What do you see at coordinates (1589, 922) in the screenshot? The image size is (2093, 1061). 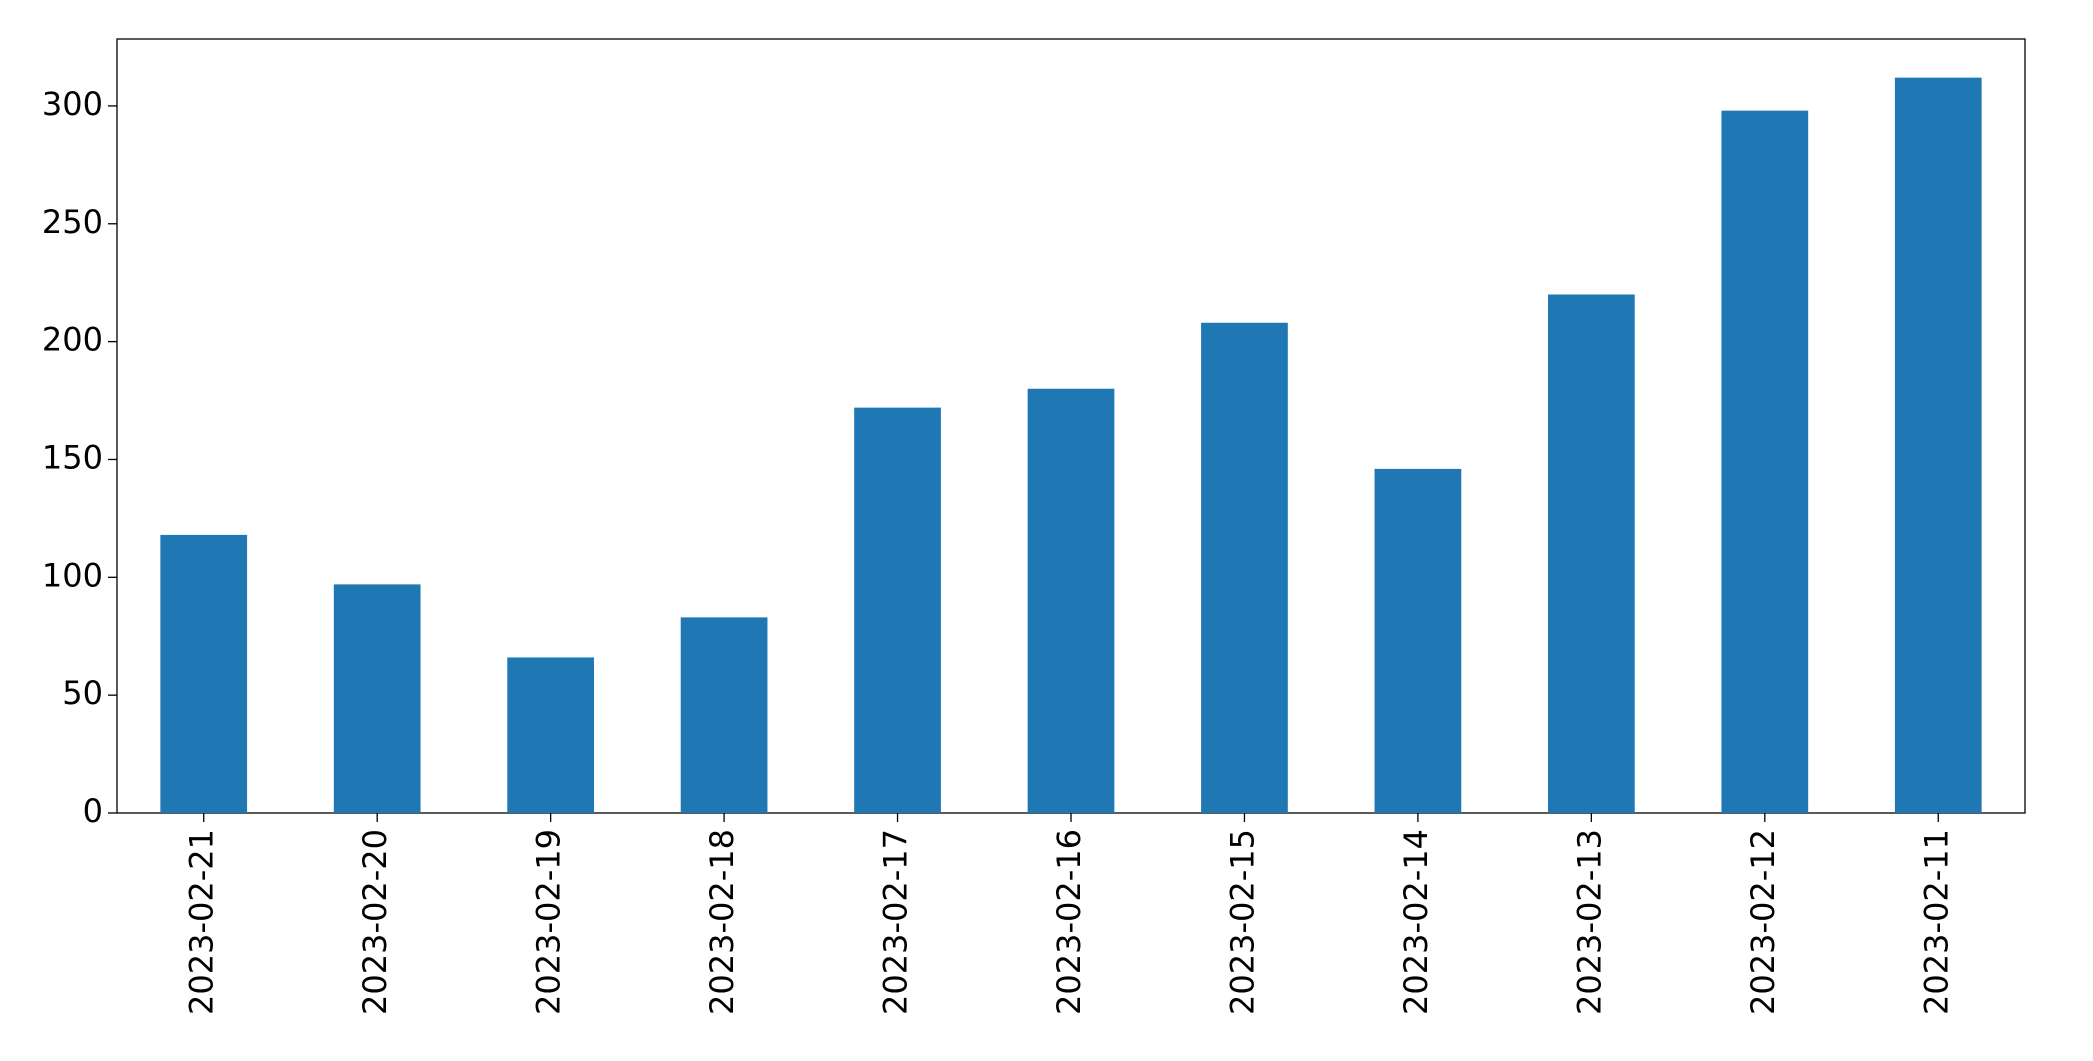 I see `x-tick-label: 2023-02-13` at bounding box center [1589, 922].